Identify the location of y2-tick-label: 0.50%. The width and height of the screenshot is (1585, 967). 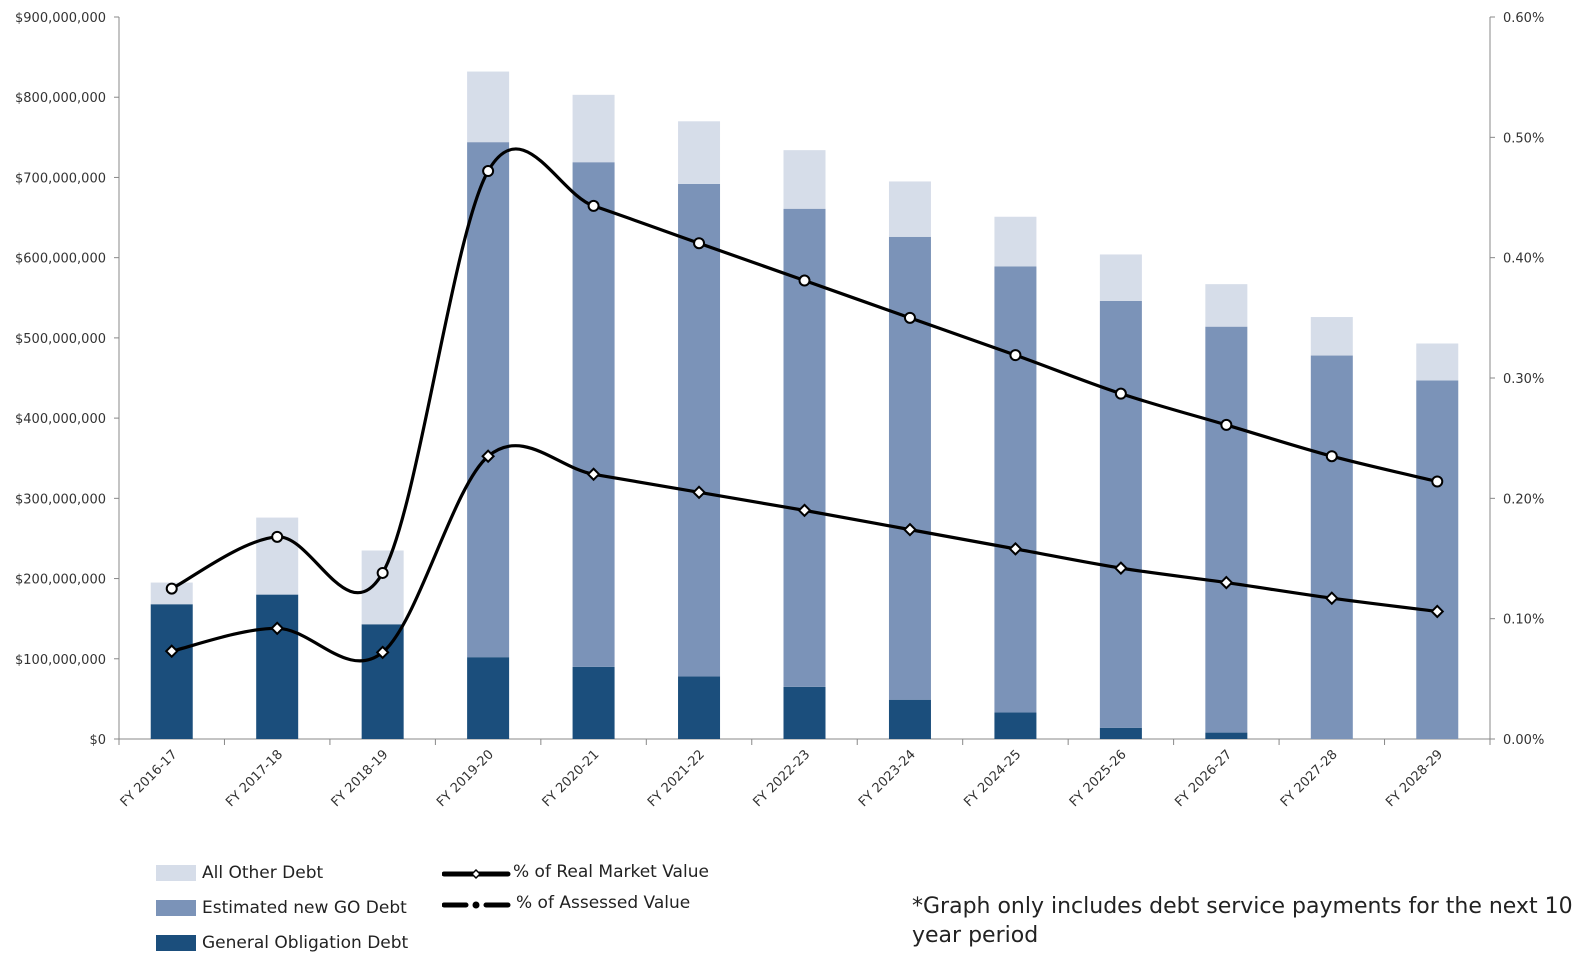
(1523, 138).